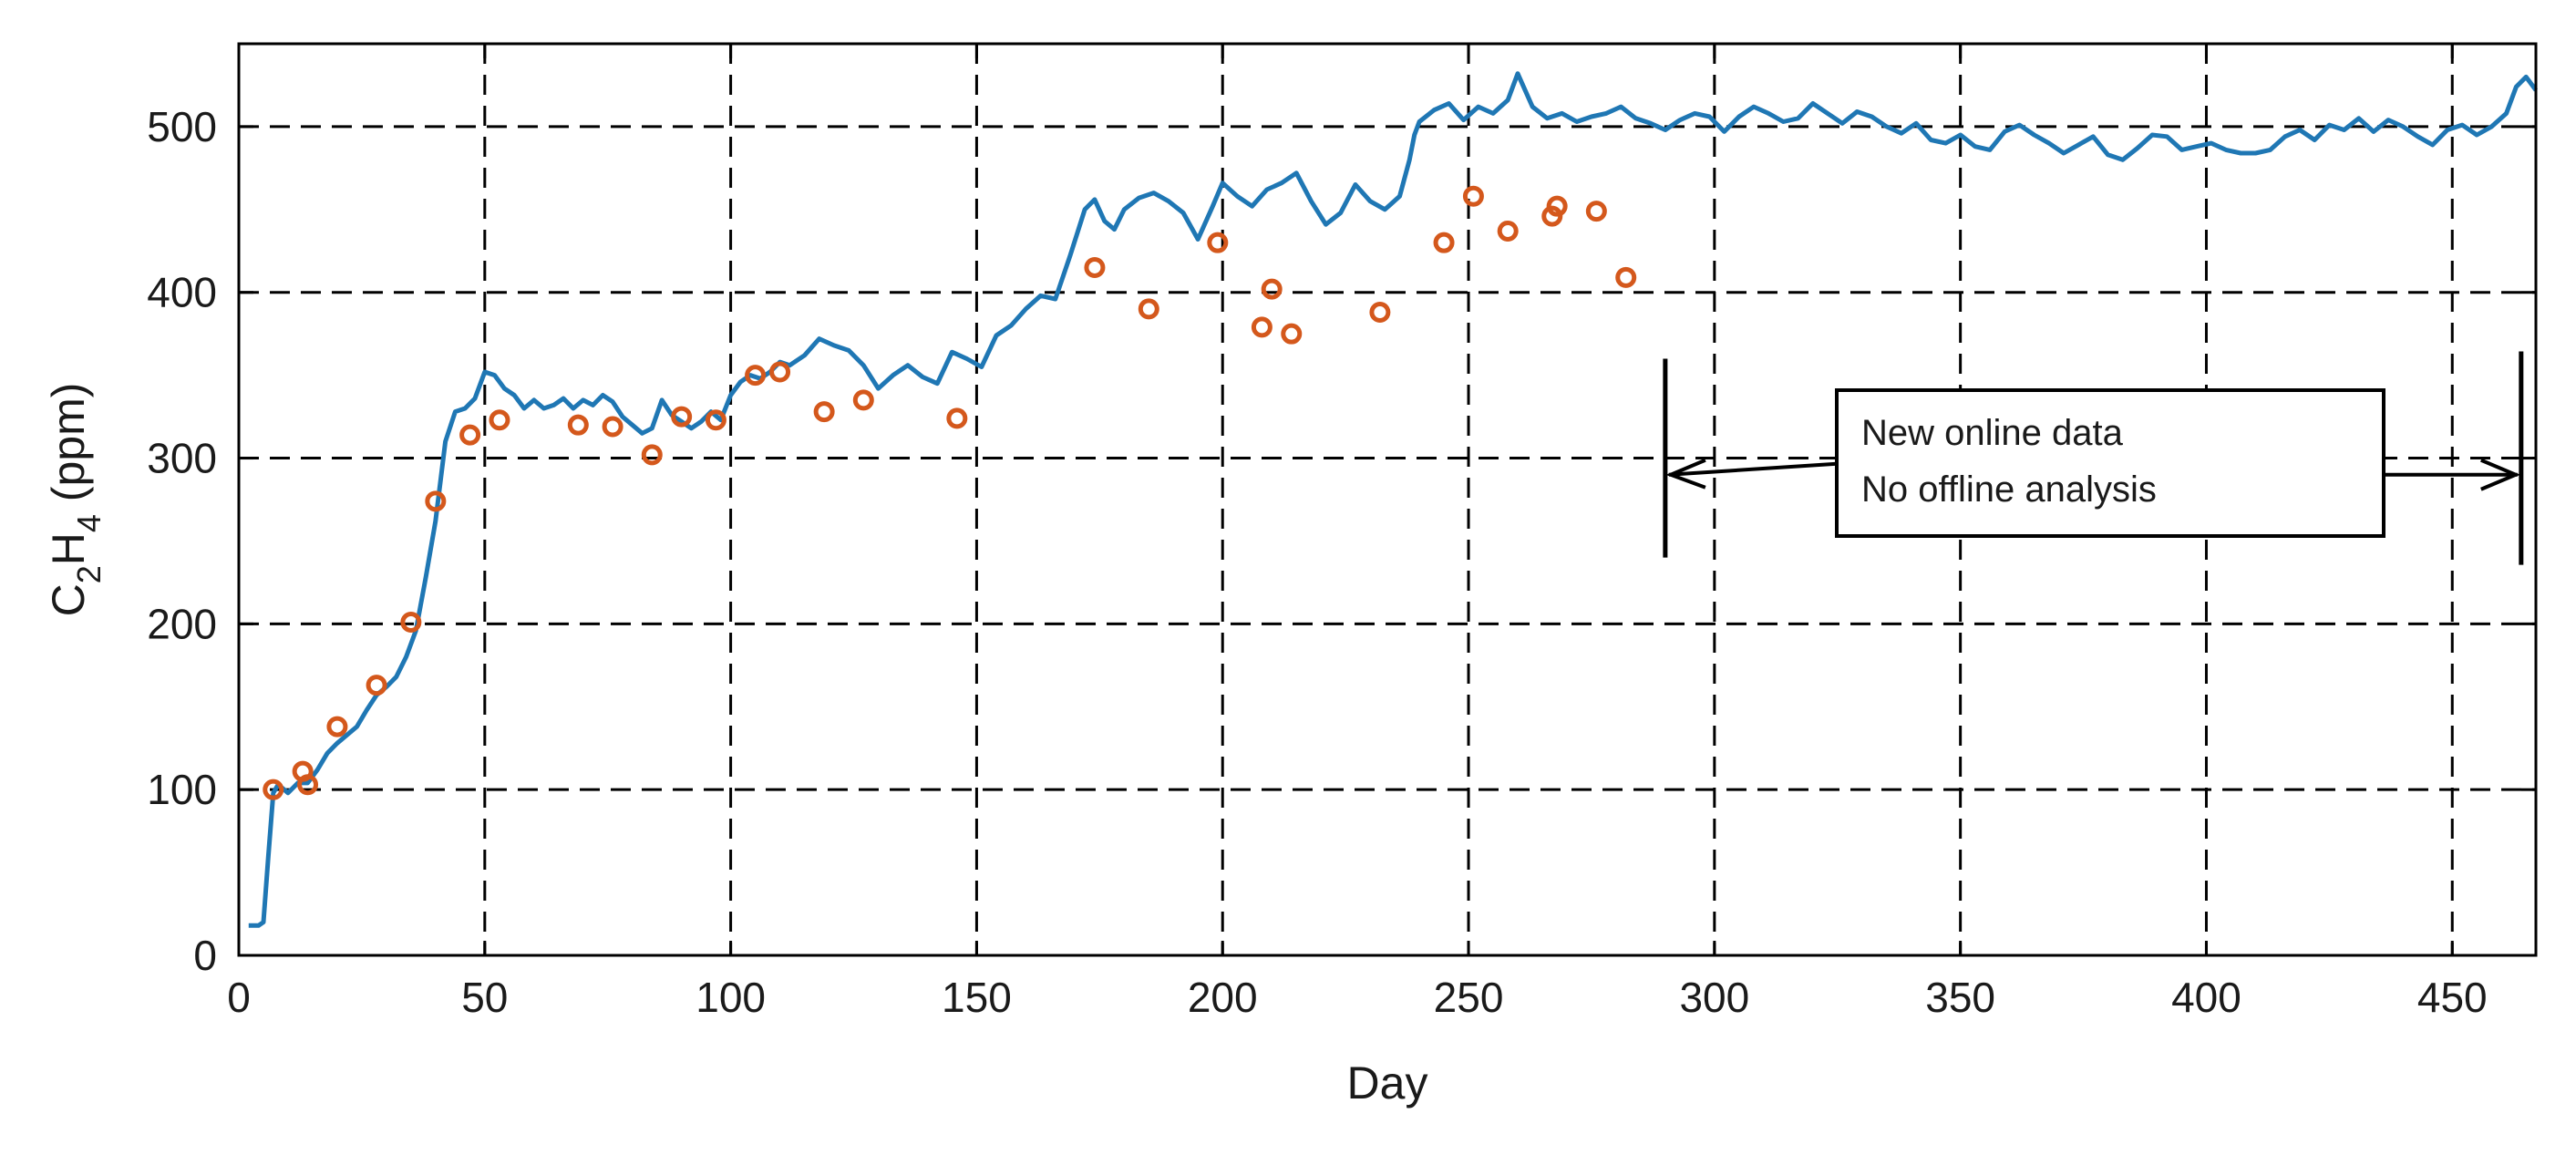 This screenshot has height=1155, width=2576. I want to click on x-tick-label: 150, so click(977, 997).